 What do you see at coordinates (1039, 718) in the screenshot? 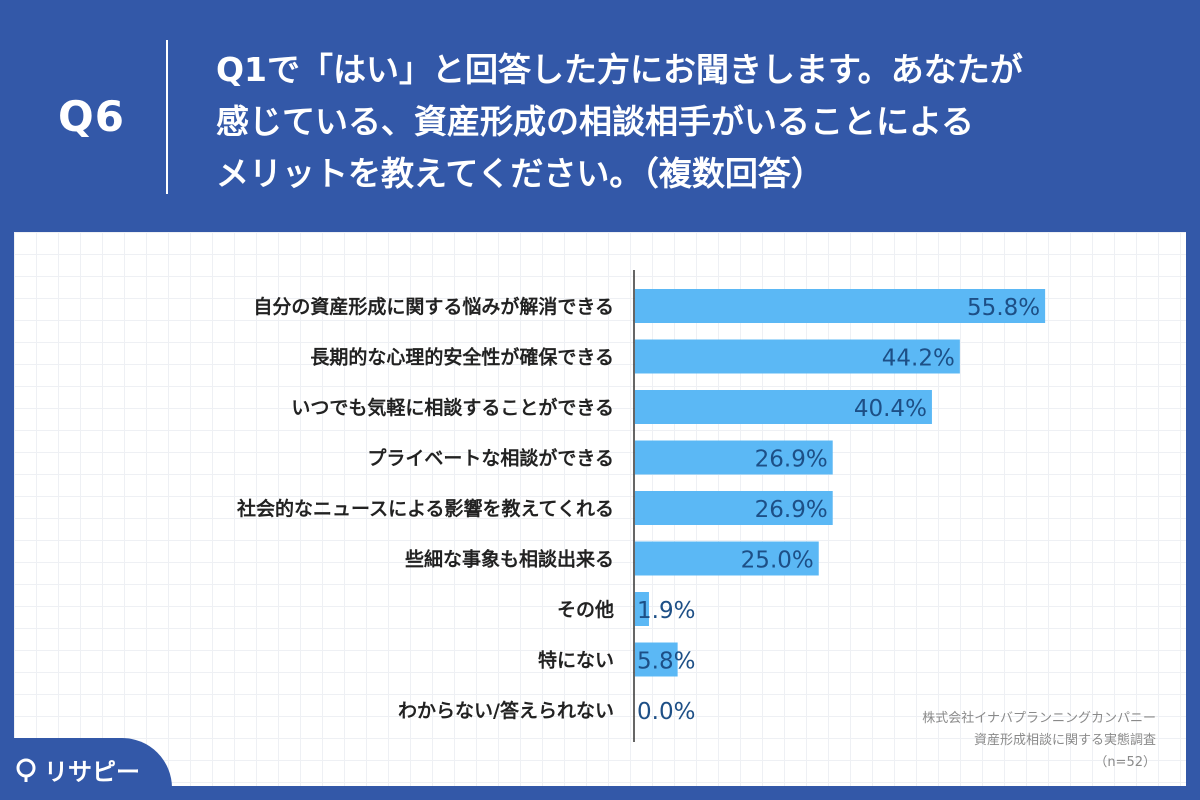
I see `source-line: 株式会社イナバプランニングカンパニー` at bounding box center [1039, 718].